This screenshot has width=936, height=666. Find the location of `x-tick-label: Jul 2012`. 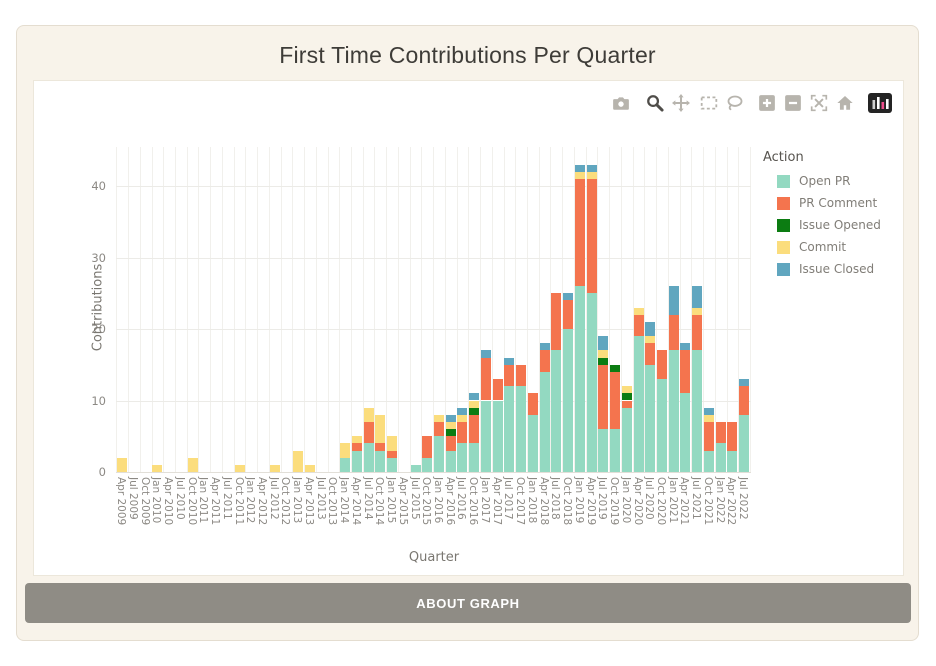

x-tick-label: Jul 2012 is located at coordinates (273, 498).